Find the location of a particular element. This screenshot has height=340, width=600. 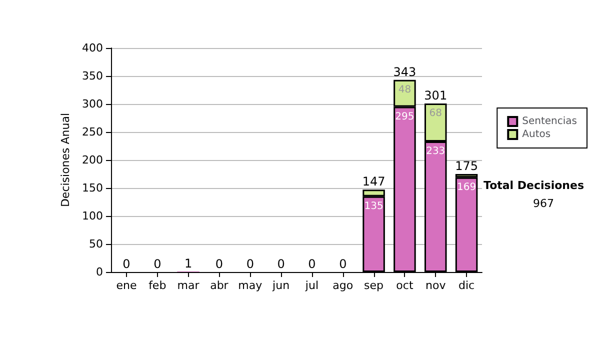

total-label: 175 is located at coordinates (466, 166).